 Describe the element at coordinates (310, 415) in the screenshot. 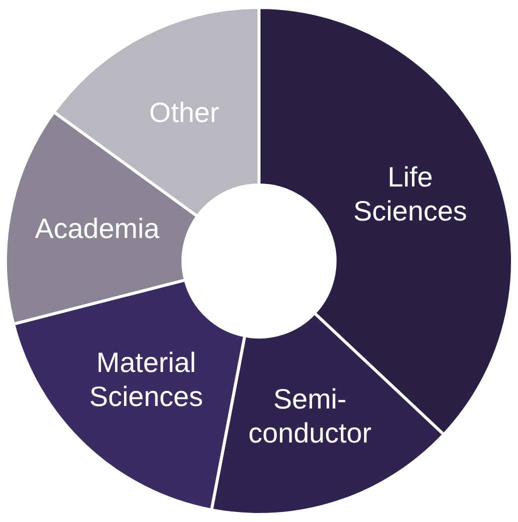

I see `slice-label: Semi-conductor` at that location.